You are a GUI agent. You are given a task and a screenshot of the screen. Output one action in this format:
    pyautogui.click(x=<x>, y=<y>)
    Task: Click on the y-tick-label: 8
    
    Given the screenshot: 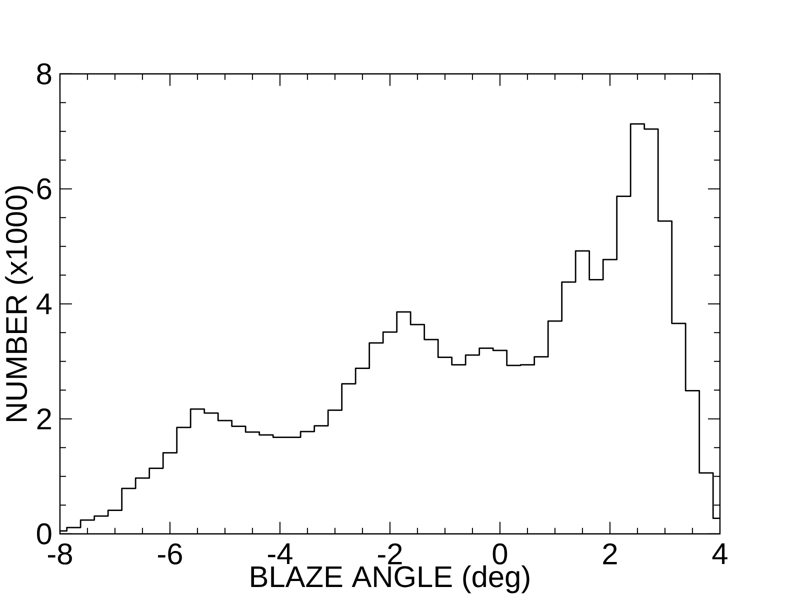 What is the action you would take?
    pyautogui.click(x=44, y=73)
    